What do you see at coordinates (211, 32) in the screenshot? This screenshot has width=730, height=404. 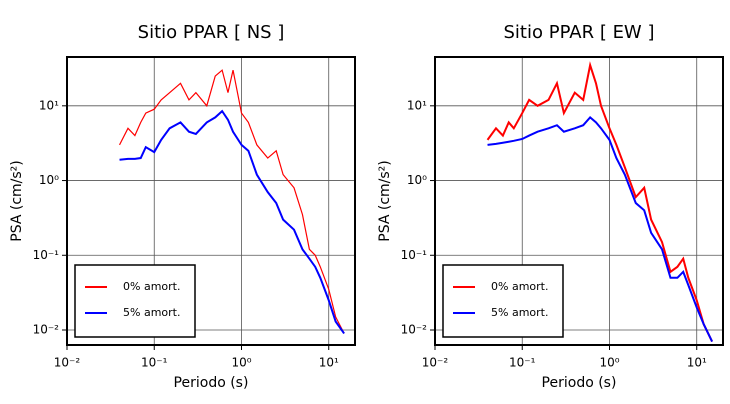 I see `chart-title: Sitio PPAR [ NS ]` at bounding box center [211, 32].